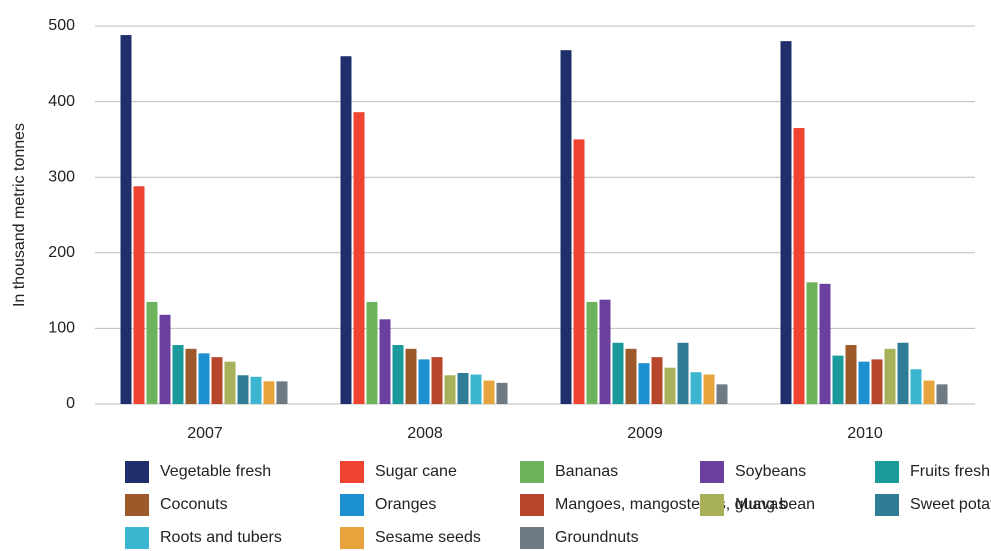 The image size is (991, 551). What do you see at coordinates (950, 504) in the screenshot?
I see `legend-label: Sweet potatoes` at bounding box center [950, 504].